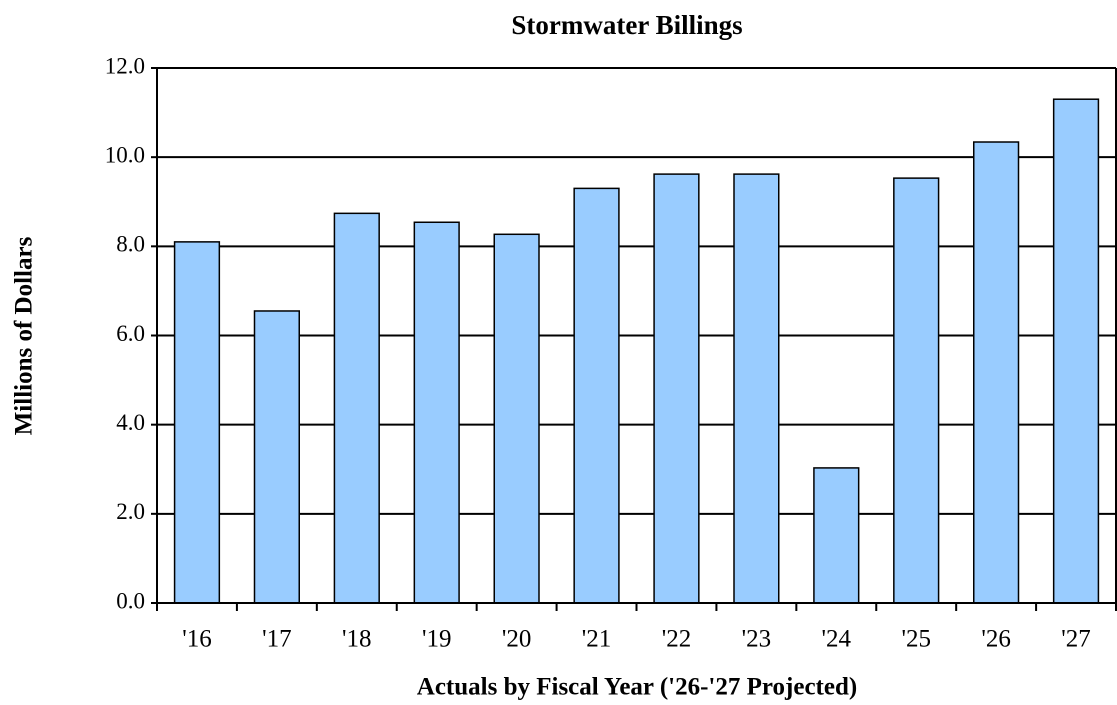 This screenshot has width=1117, height=705. Describe the element at coordinates (130, 333) in the screenshot. I see `y-tick-label: 6.0` at that location.